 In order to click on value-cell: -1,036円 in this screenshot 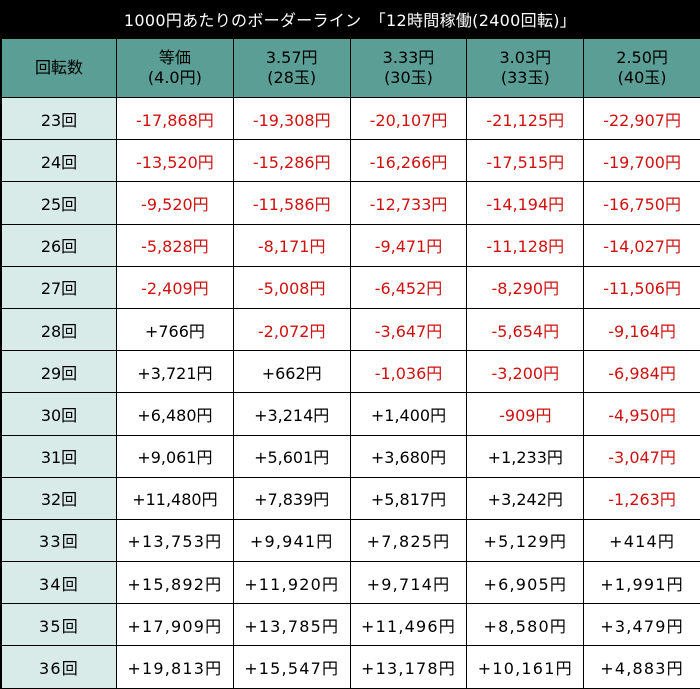, I will do `click(408, 372)`.